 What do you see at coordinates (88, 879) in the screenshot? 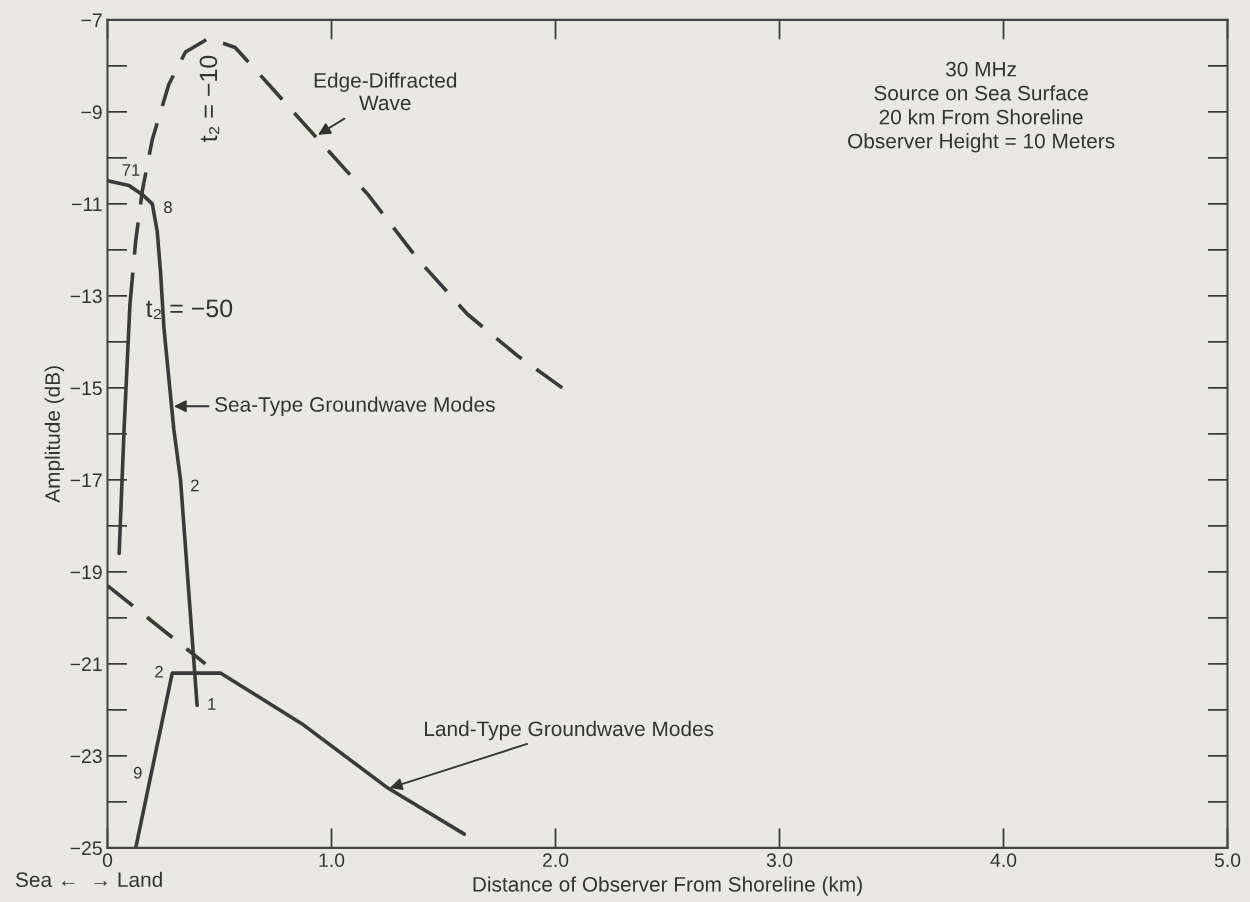
I see `text: Sea ← → Land` at bounding box center [88, 879].